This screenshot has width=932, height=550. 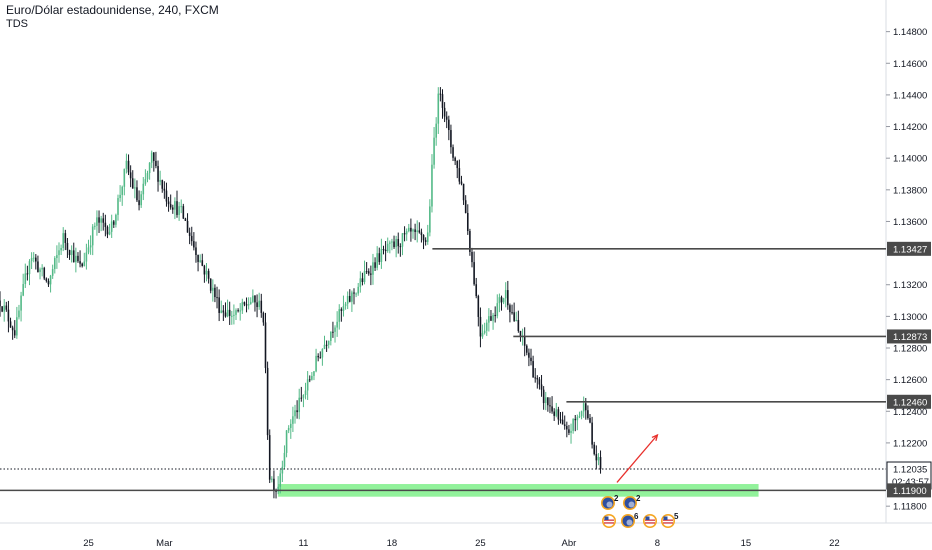 What do you see at coordinates (910, 190) in the screenshot?
I see `price-tick-label: 1.13800` at bounding box center [910, 190].